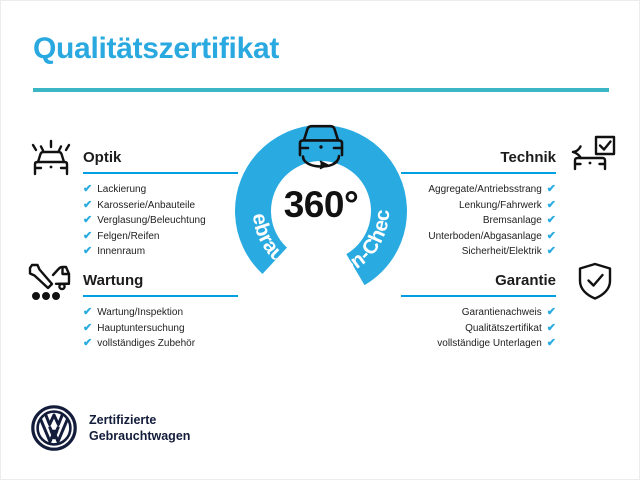 This screenshot has width=640, height=480. I want to click on list-item-label: Sicherheit/Elektrik, so click(501, 251).